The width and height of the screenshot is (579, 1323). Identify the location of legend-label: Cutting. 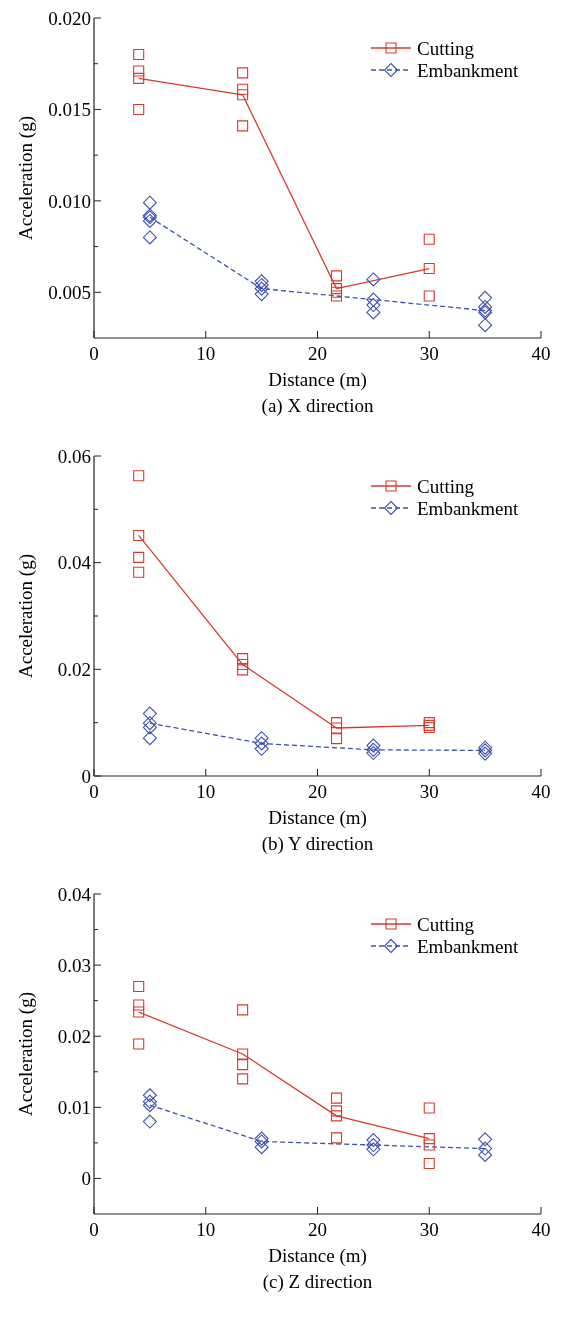
(446, 48).